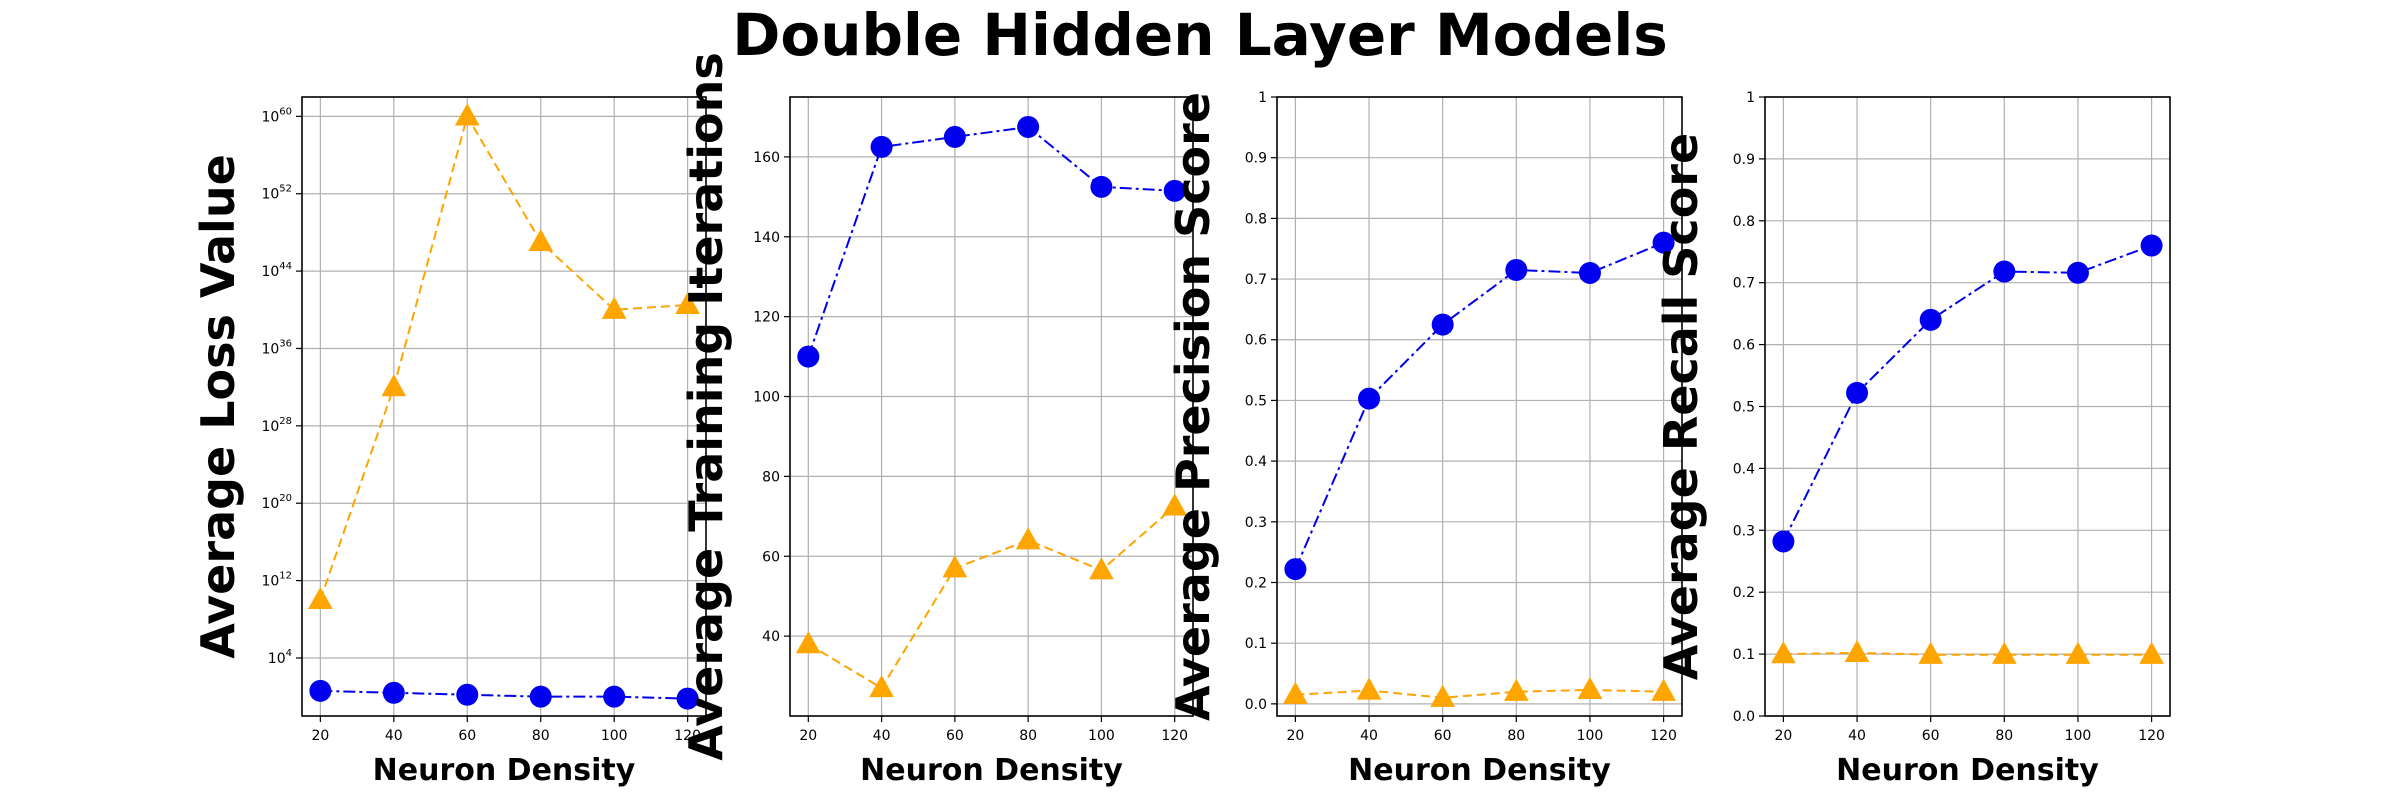 This screenshot has width=2400, height=800. What do you see at coordinates (1256, 280) in the screenshot?
I see `y-tick-label: 0.7` at bounding box center [1256, 280].